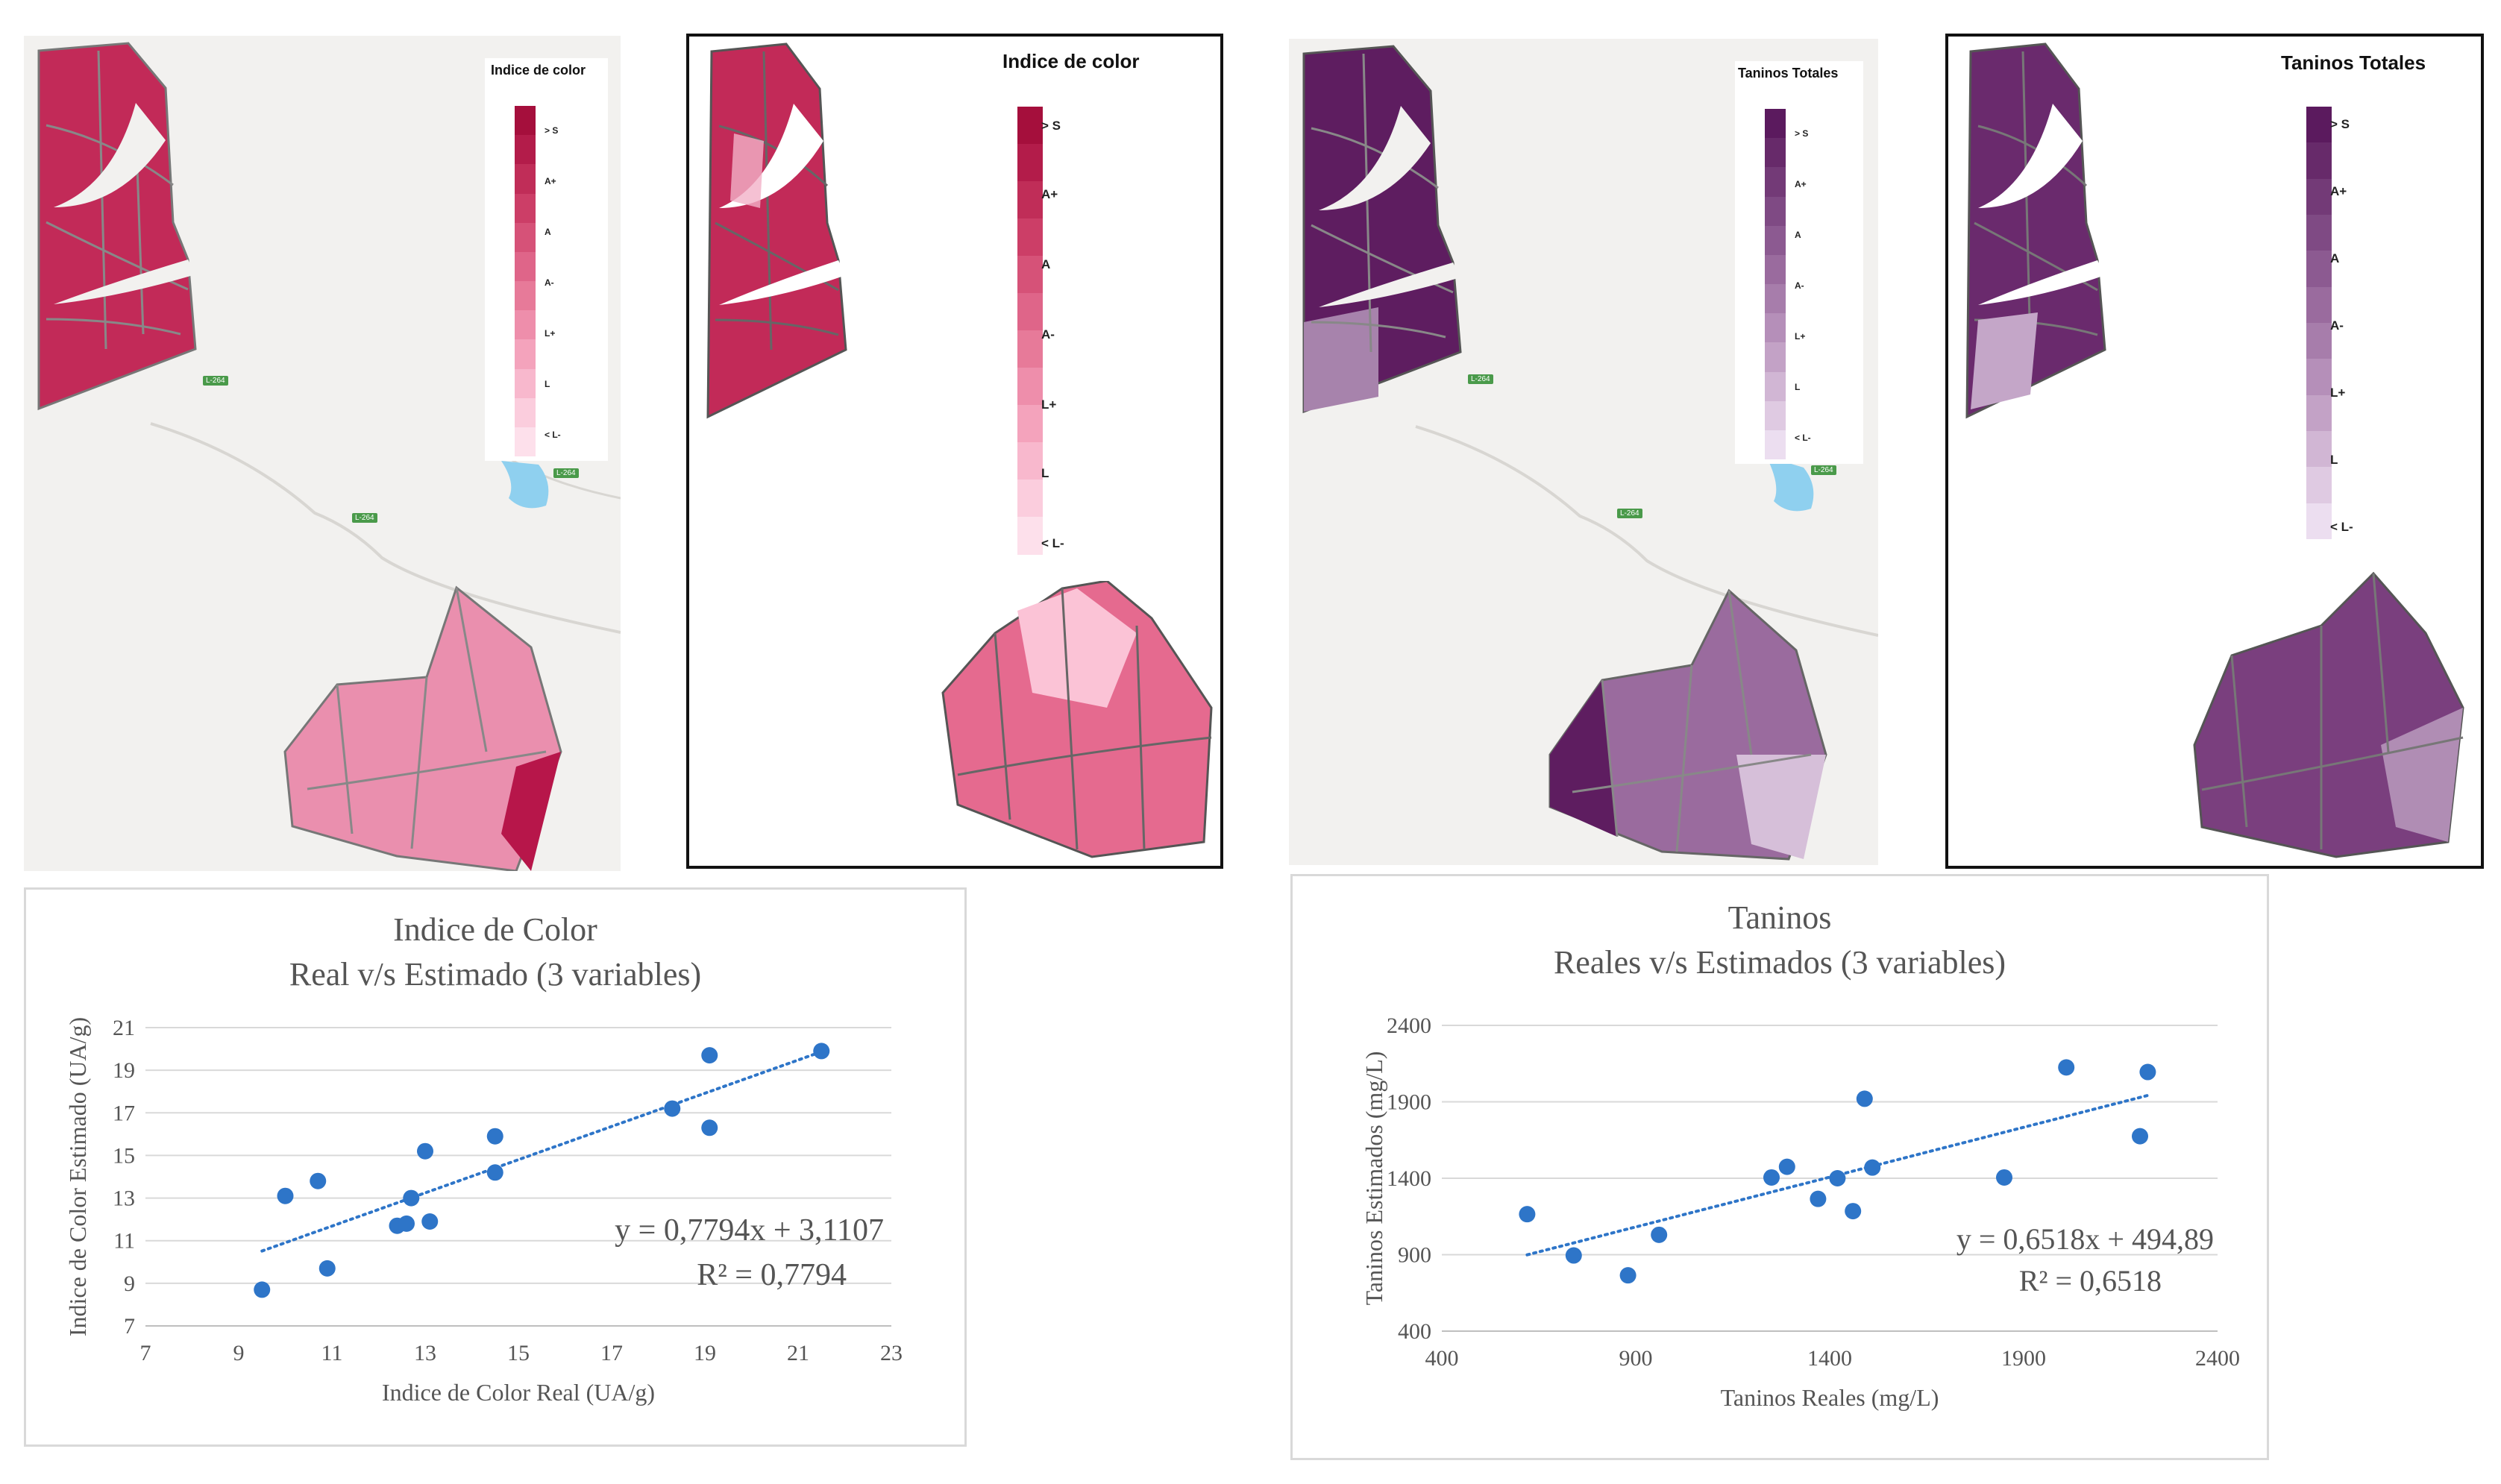 This screenshot has height=1484, width=2501. I want to click on x-tick-label: 2400, so click(2217, 1359).